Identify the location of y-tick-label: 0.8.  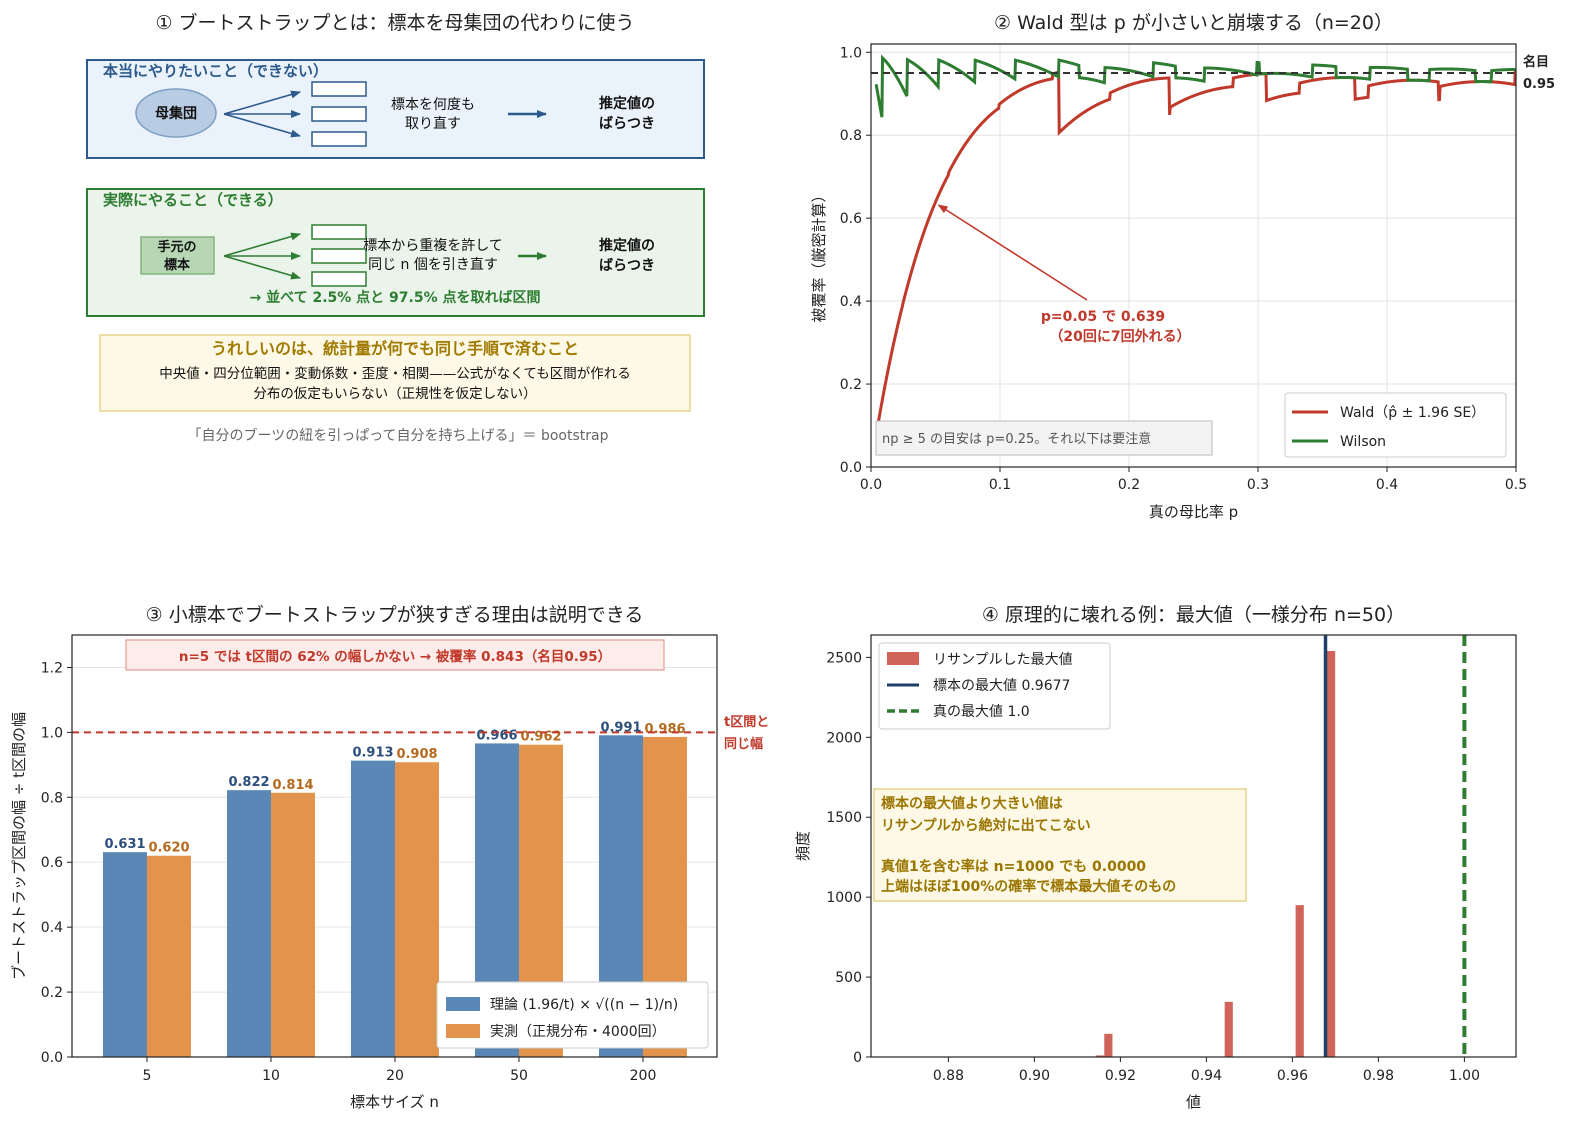
(851, 136).